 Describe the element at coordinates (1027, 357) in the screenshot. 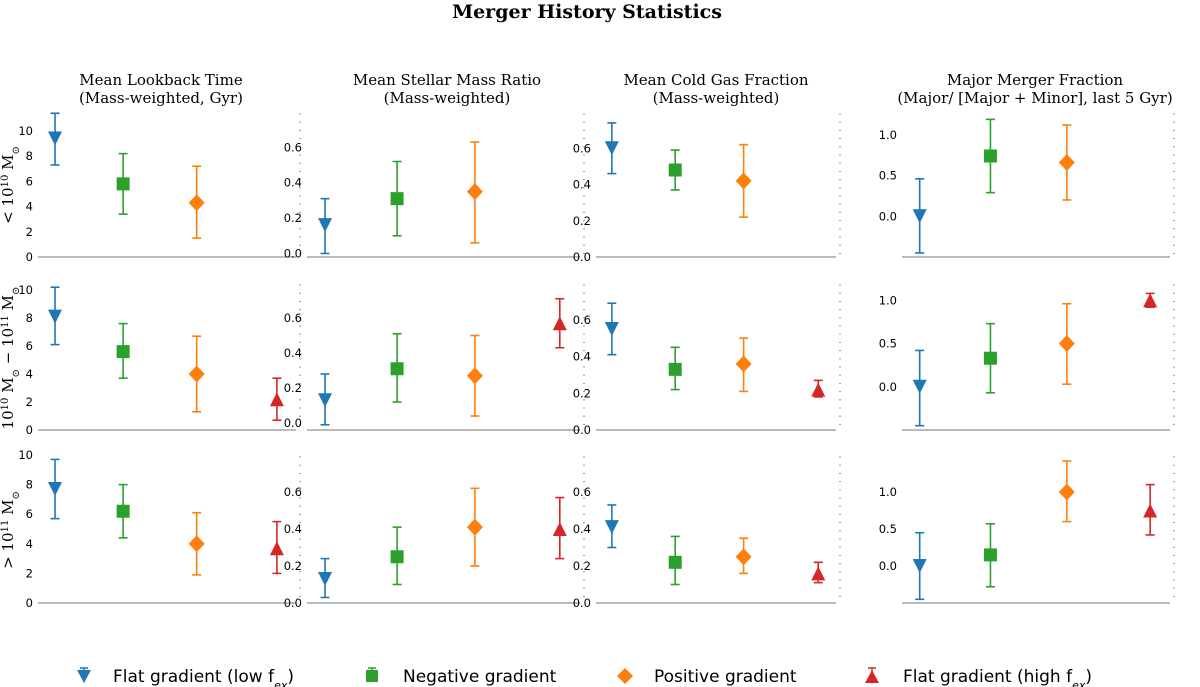

I see `panel-r1-c3: 0.0 0.5 1.0` at that location.